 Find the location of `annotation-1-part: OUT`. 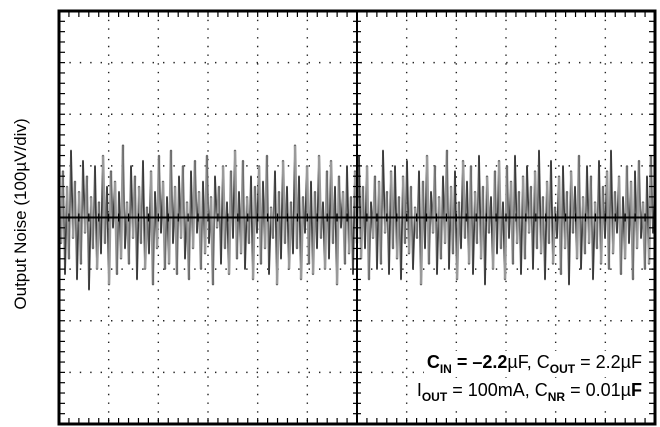

annotation-1-part: OUT is located at coordinates (563, 369).